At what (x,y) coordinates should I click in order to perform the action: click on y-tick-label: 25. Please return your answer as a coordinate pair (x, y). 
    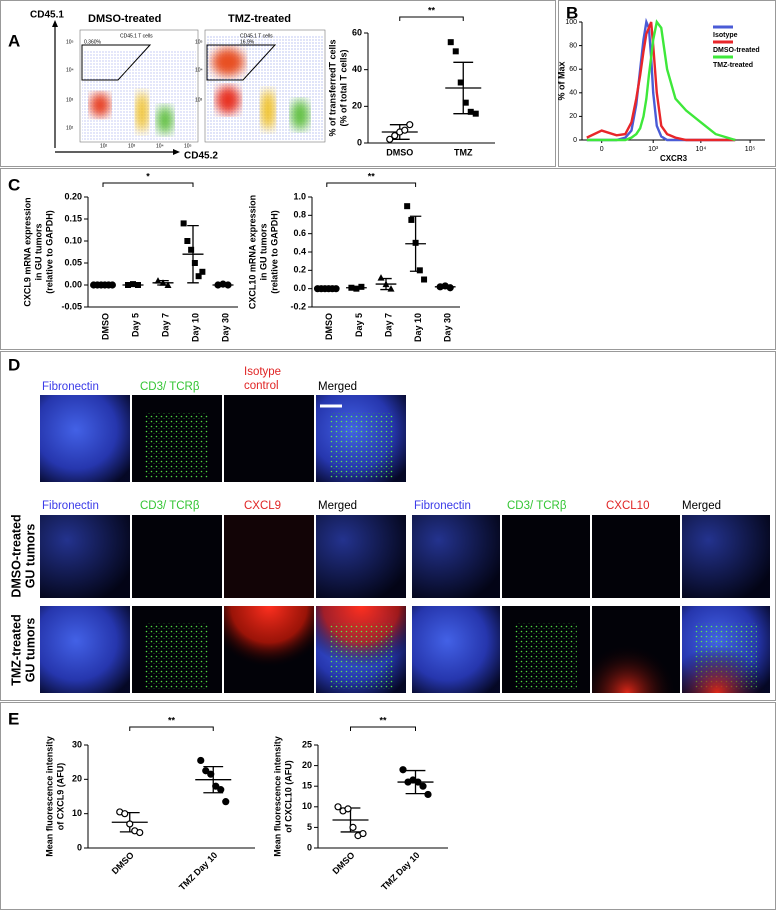
    Looking at the image, I should click on (307, 744).